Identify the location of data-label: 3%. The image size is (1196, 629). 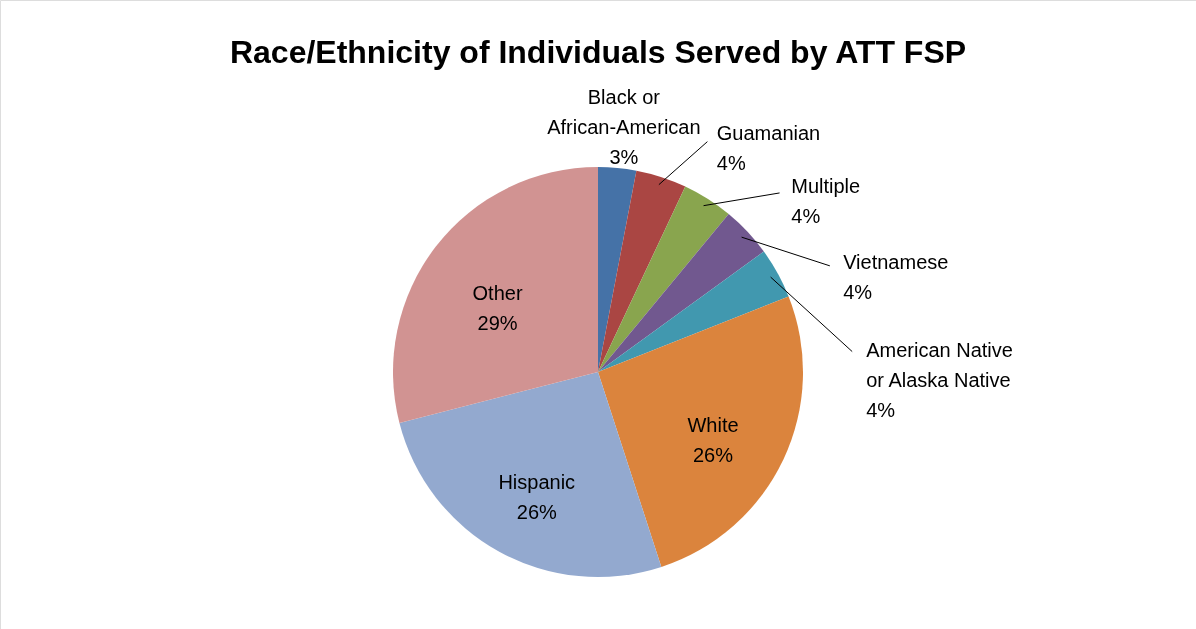
(624, 157).